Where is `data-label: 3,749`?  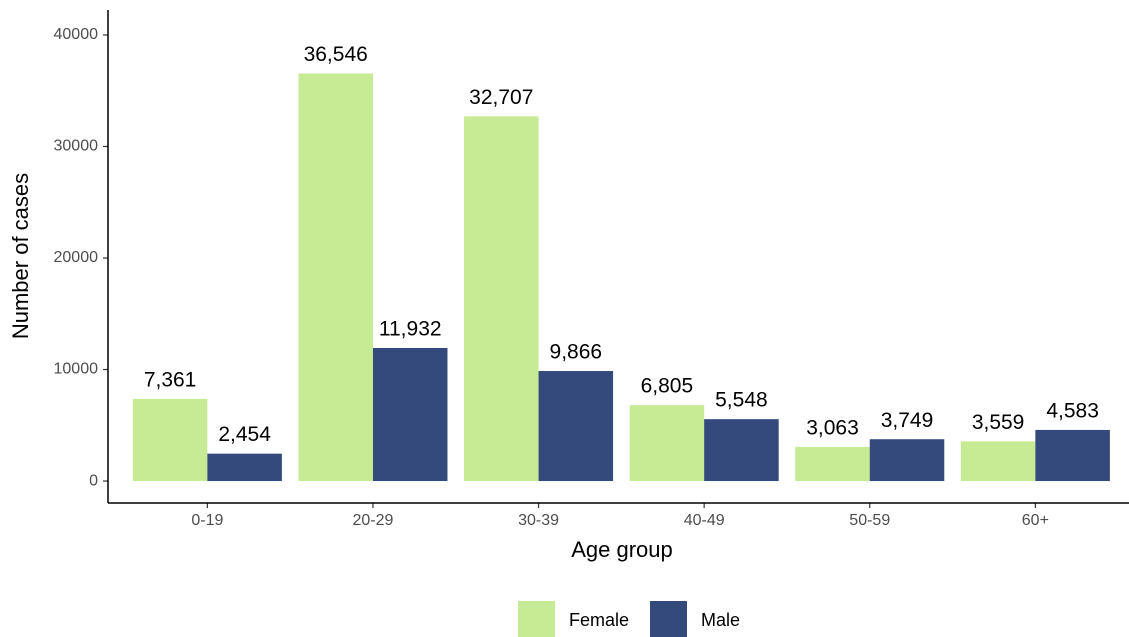
data-label: 3,749 is located at coordinates (907, 420).